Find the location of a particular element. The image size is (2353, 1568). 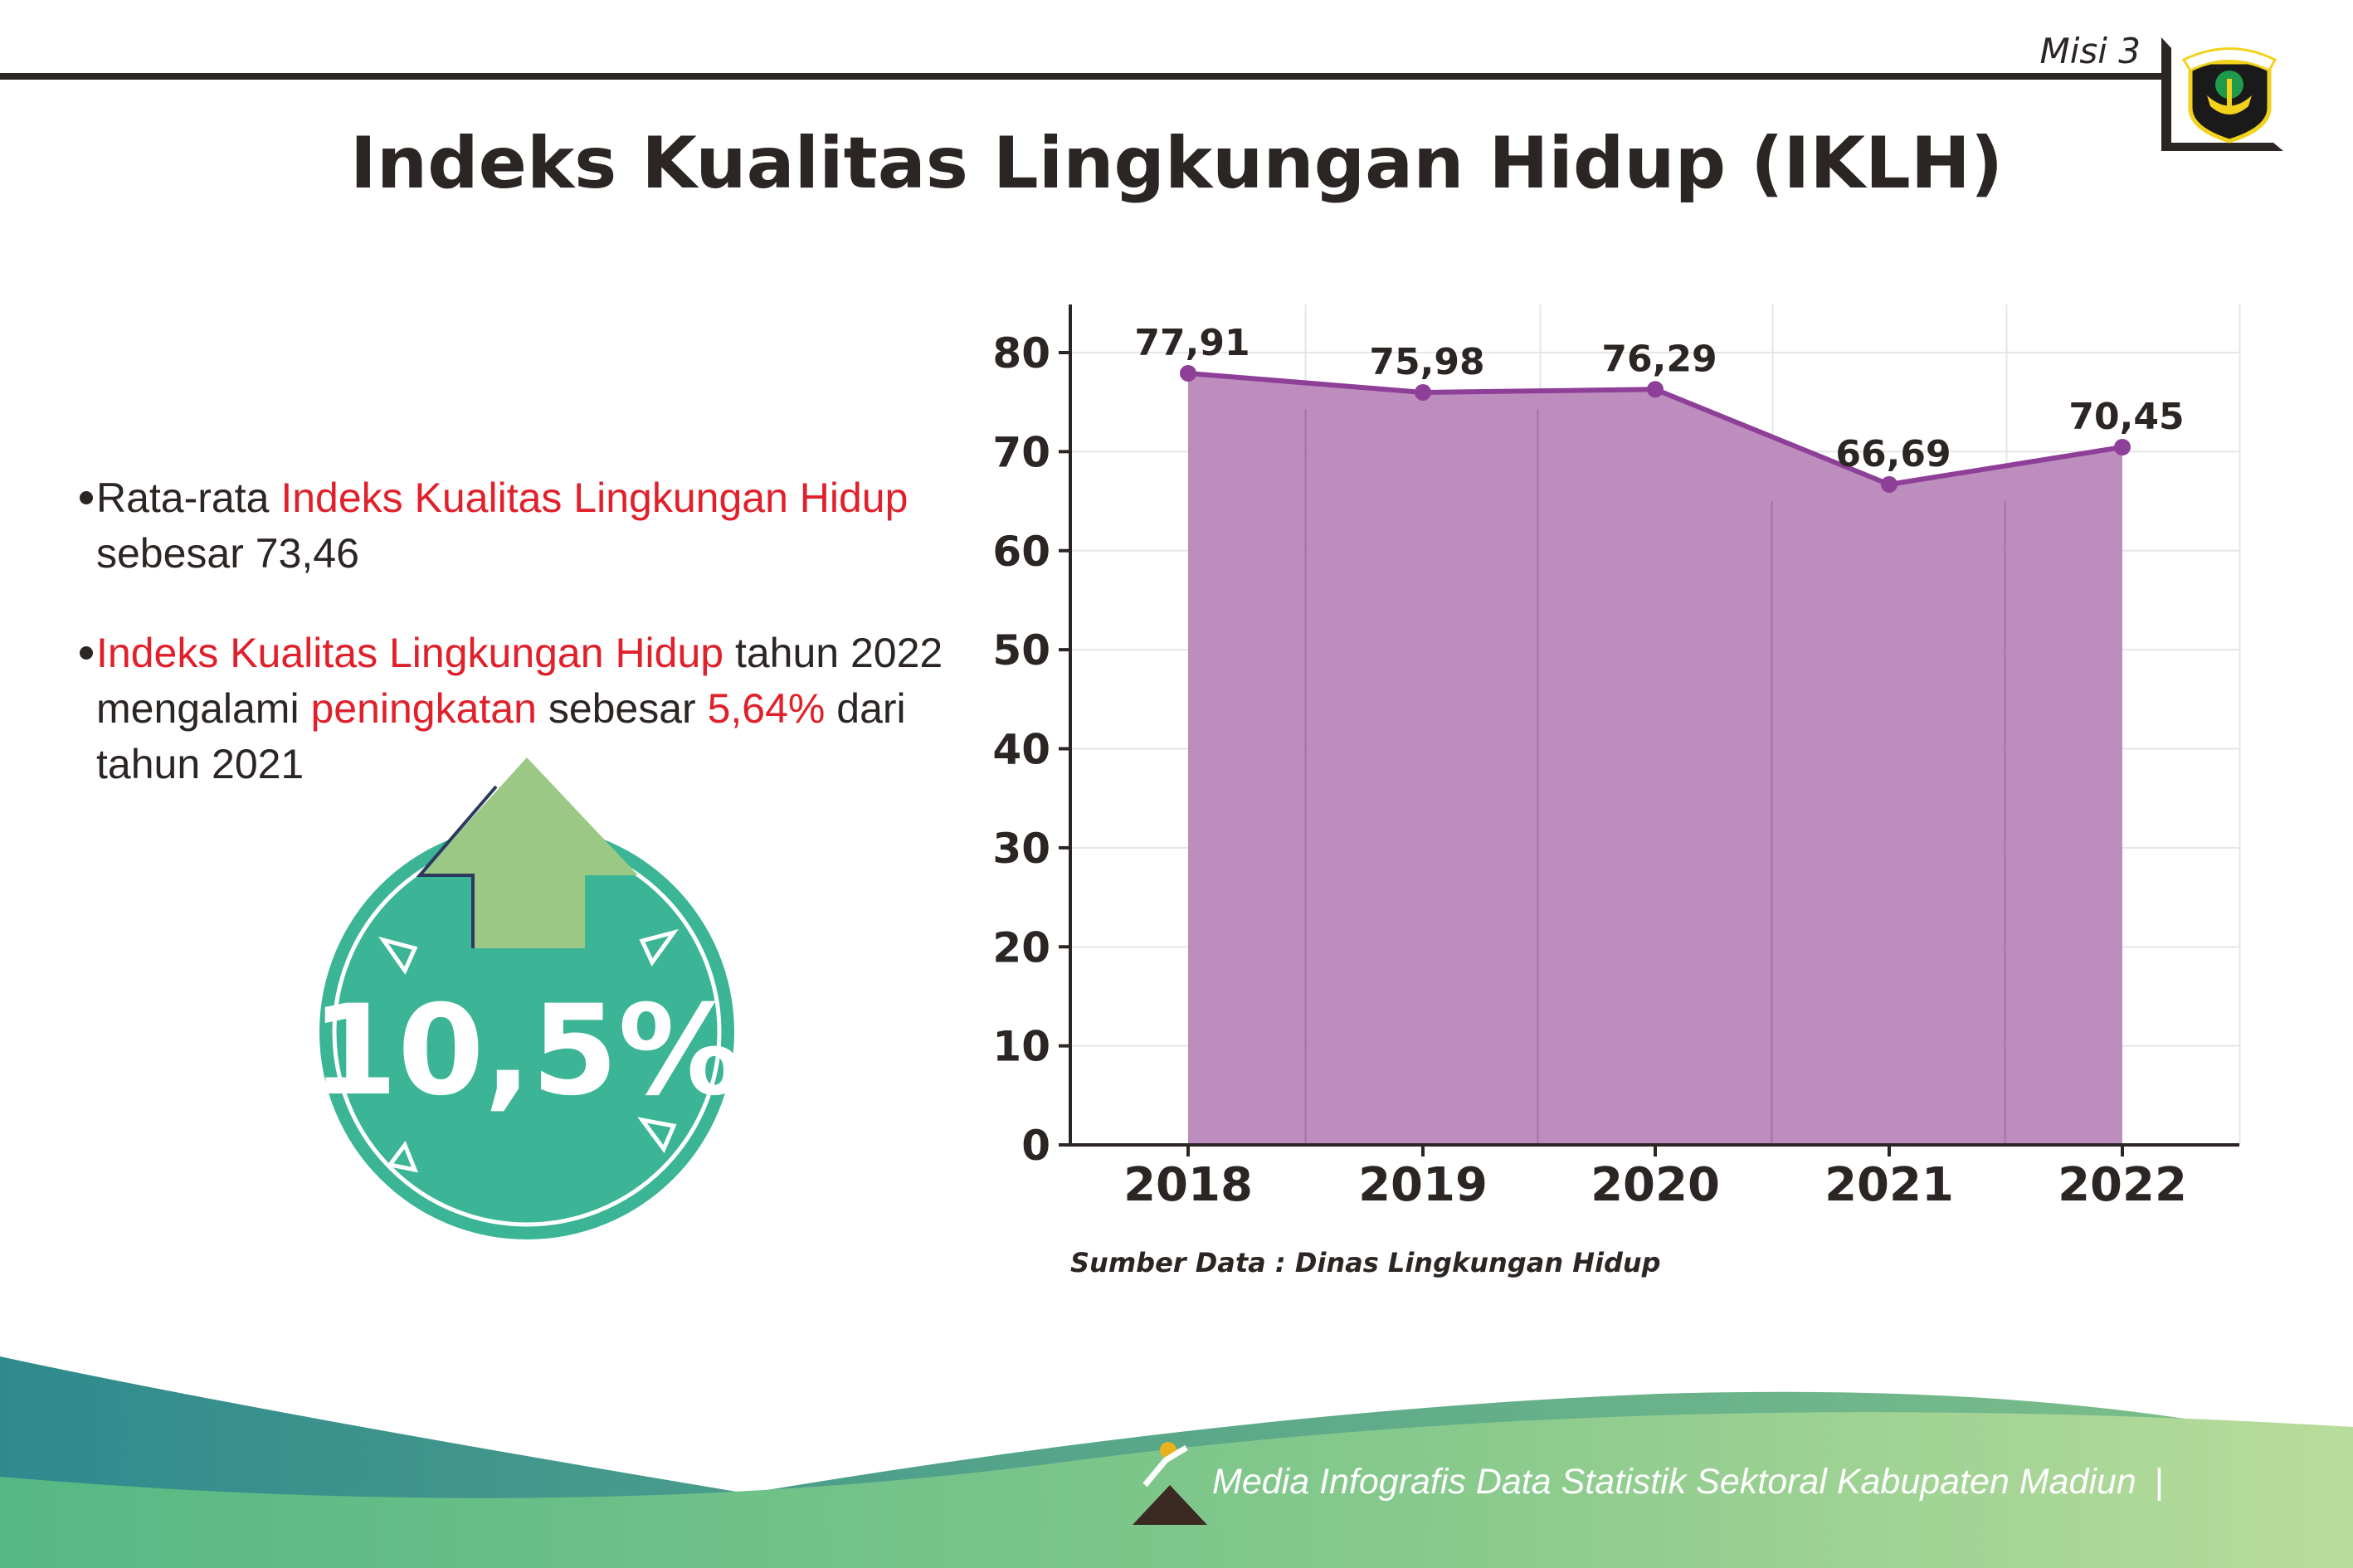

y-tick-label: 50 is located at coordinates (1021, 650).